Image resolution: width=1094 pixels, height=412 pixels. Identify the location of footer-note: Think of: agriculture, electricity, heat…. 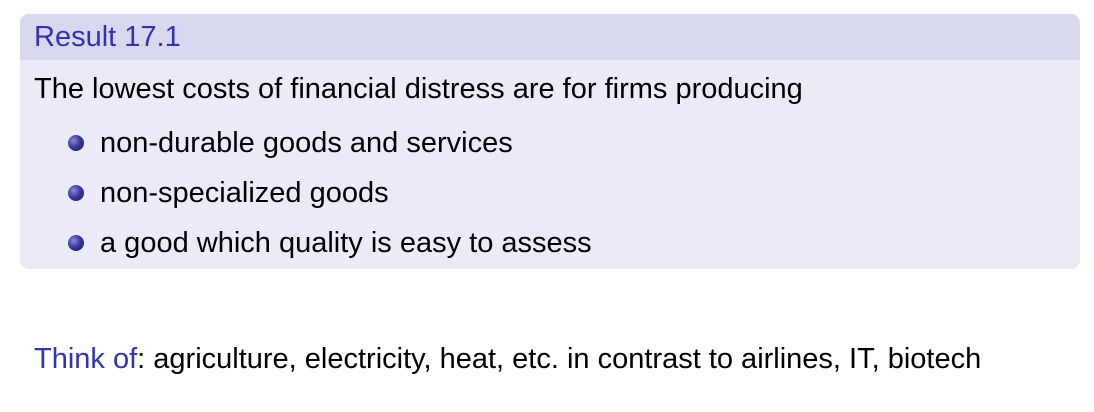
(554, 359).